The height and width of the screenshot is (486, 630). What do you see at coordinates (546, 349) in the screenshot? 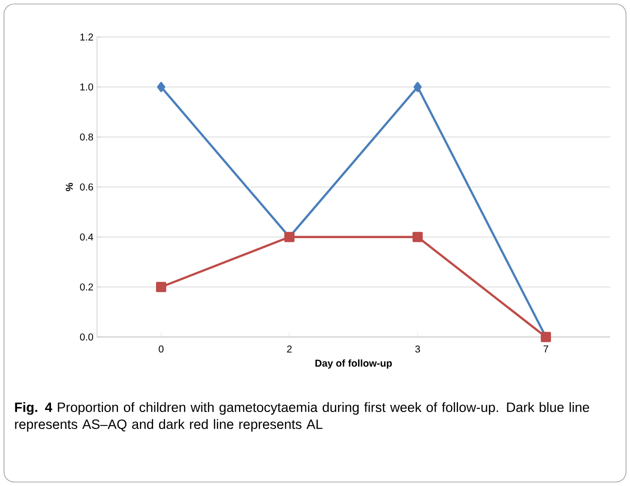
I see `x-tick-label: 7` at bounding box center [546, 349].